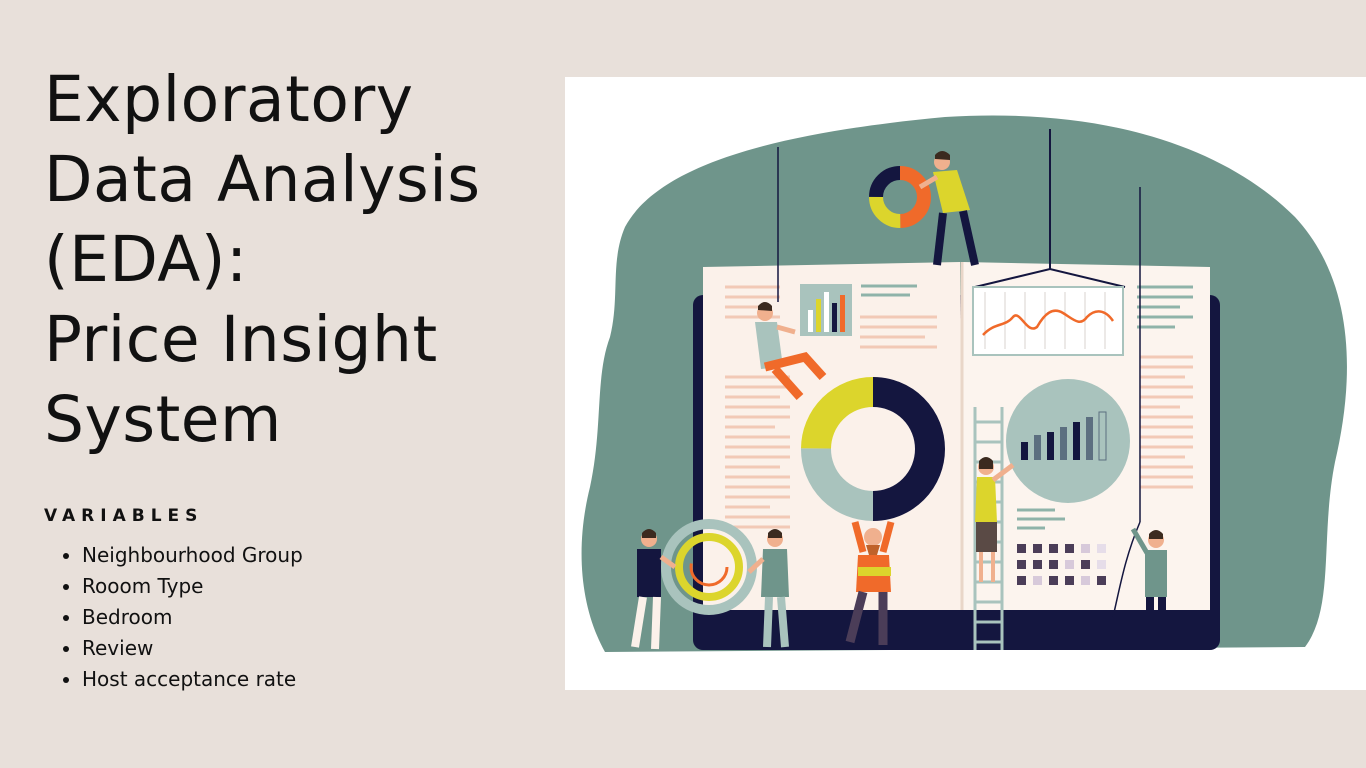 Image resolution: width=1366 pixels, height=768 pixels. I want to click on hanging-line-chart, so click(1049, 242).